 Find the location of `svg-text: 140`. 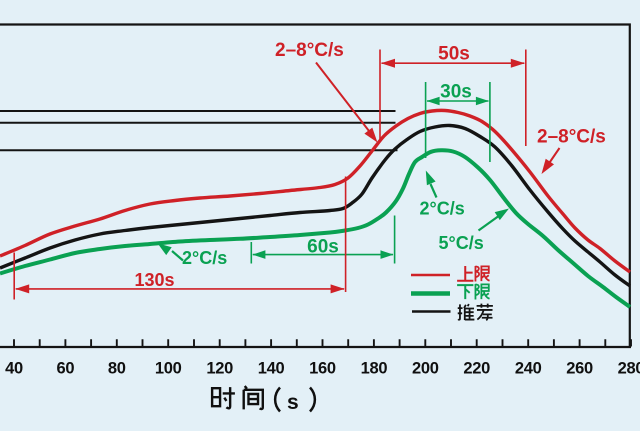

svg-text: 140 is located at coordinates (271, 369).